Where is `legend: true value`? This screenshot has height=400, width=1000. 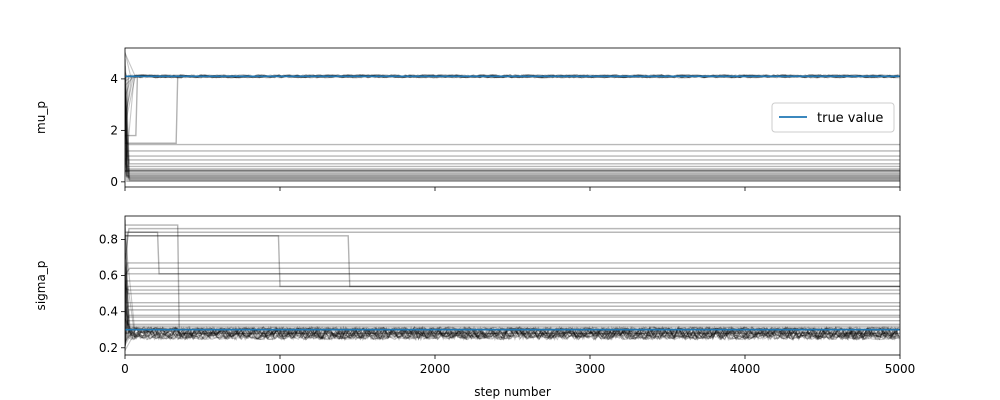 legend: true value is located at coordinates (833, 117).